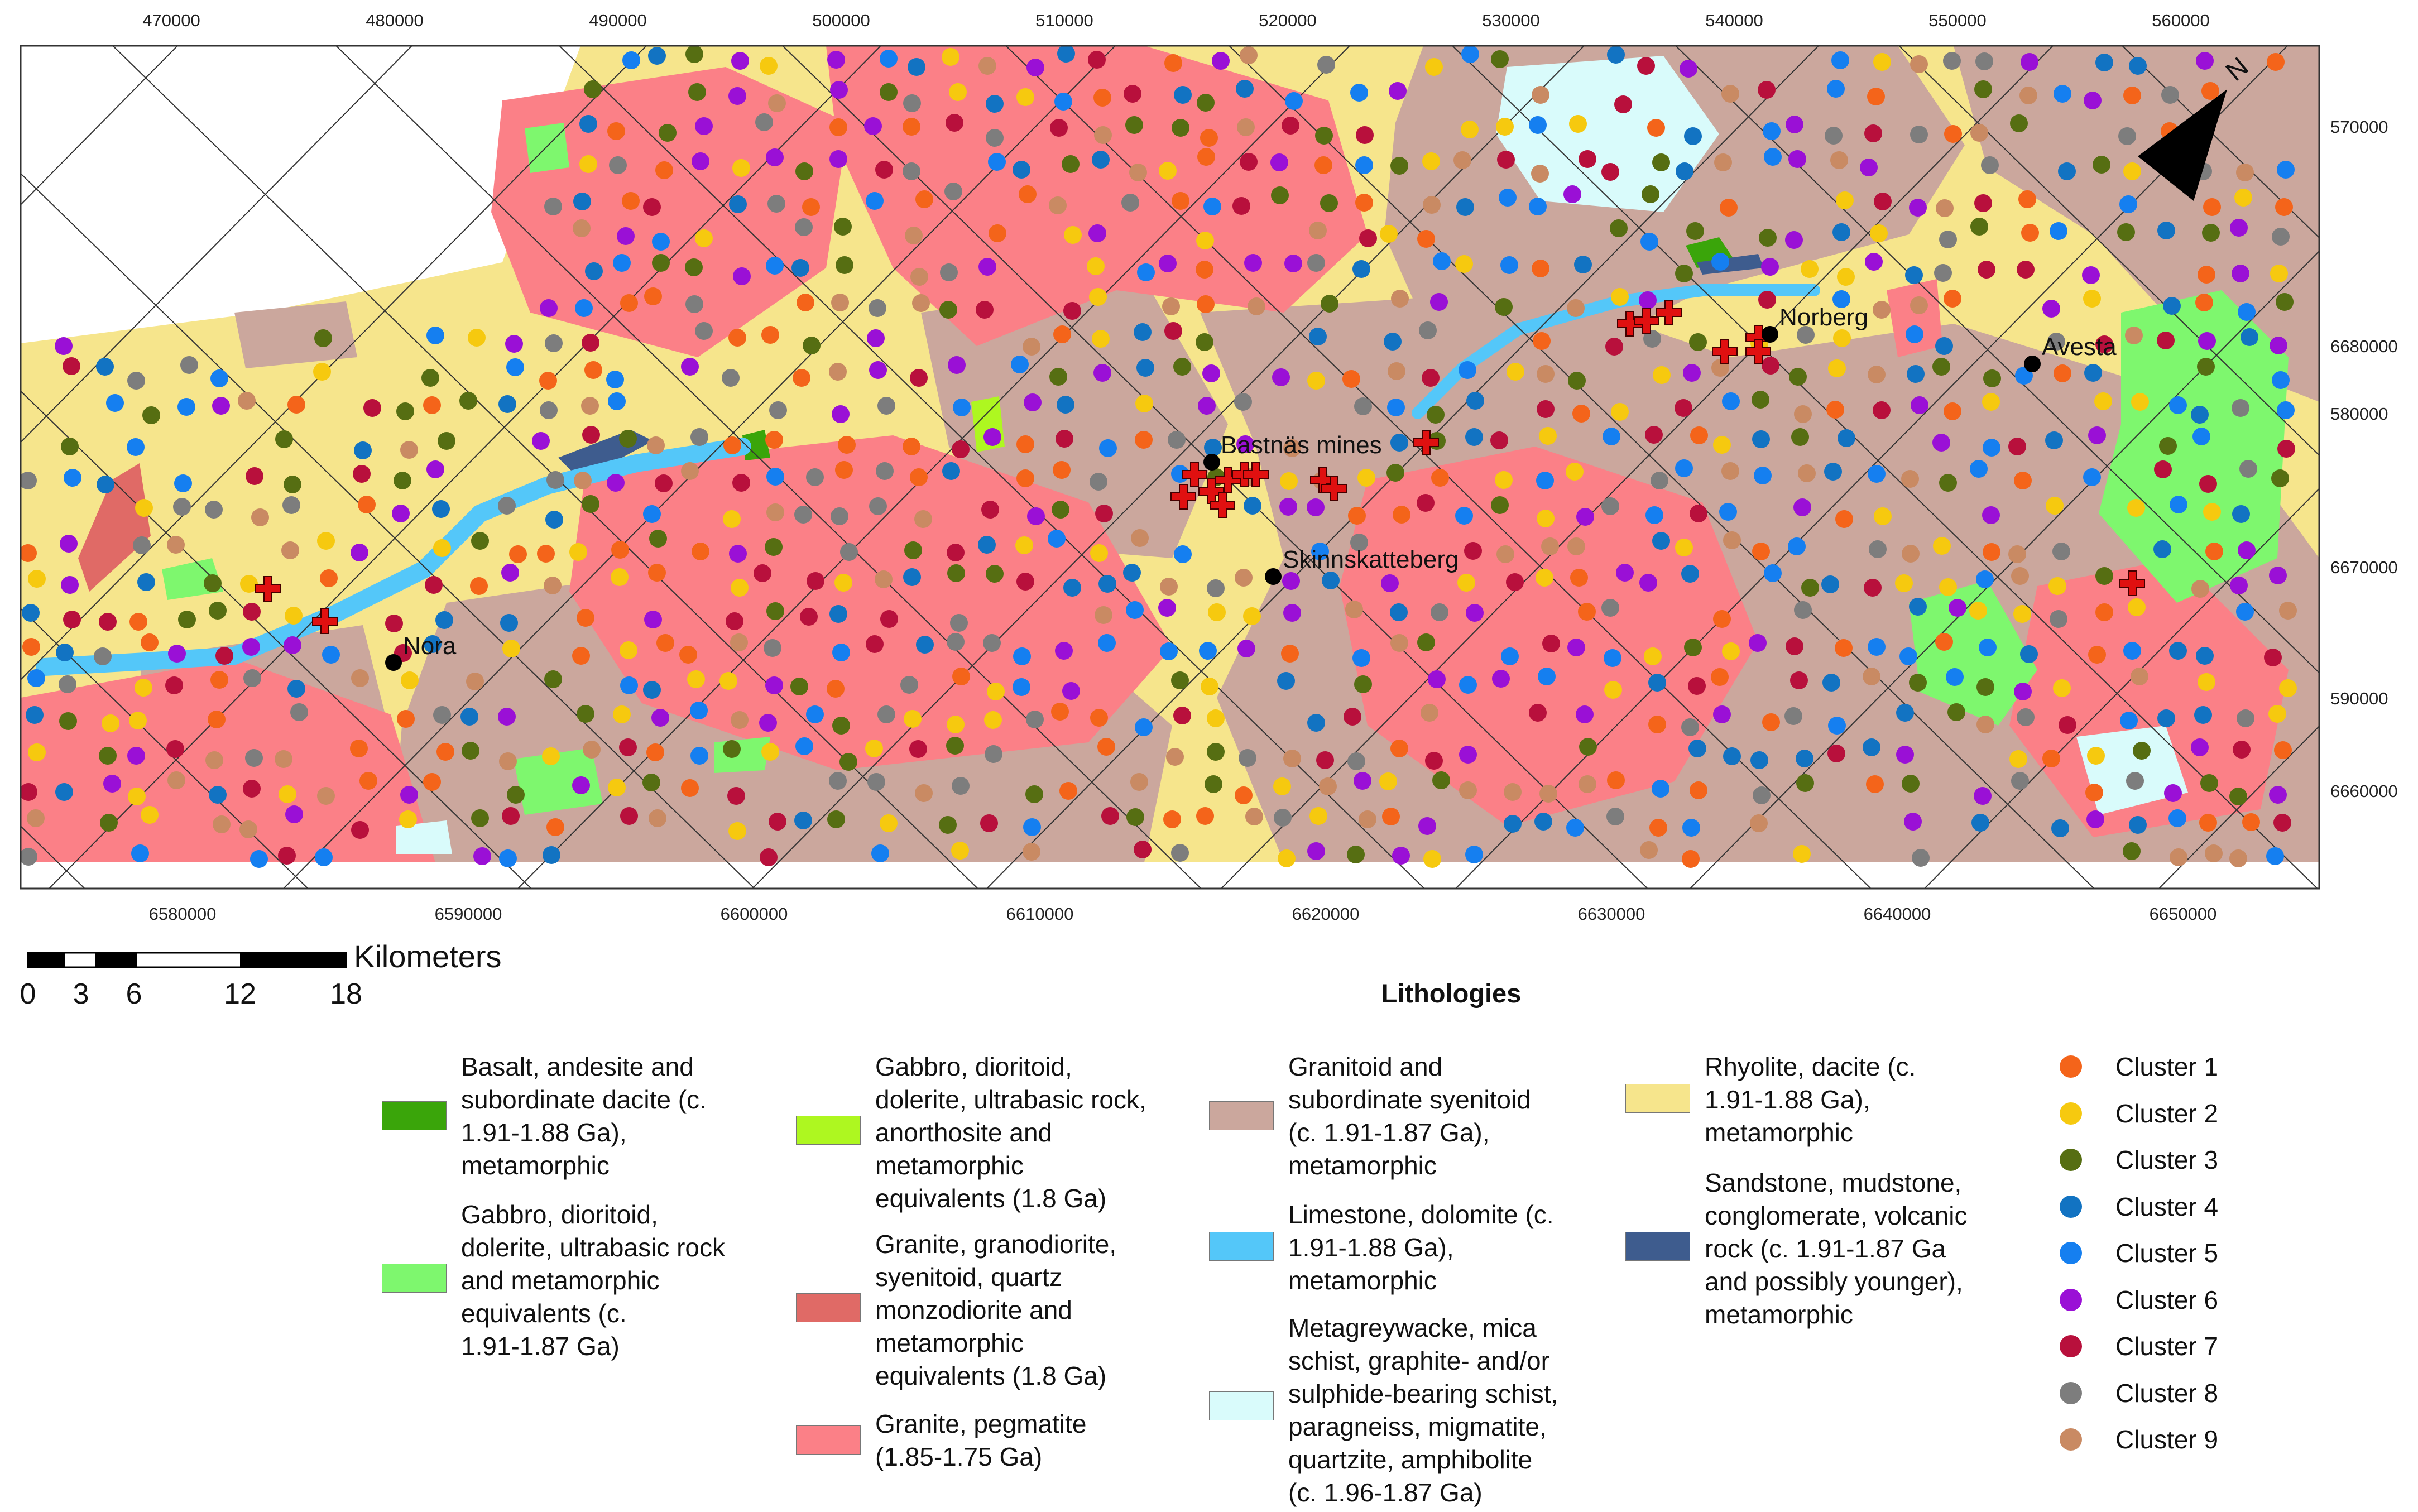 This screenshot has height=1512, width=2418. I want to click on town-label-nora: Nora, so click(430, 646).